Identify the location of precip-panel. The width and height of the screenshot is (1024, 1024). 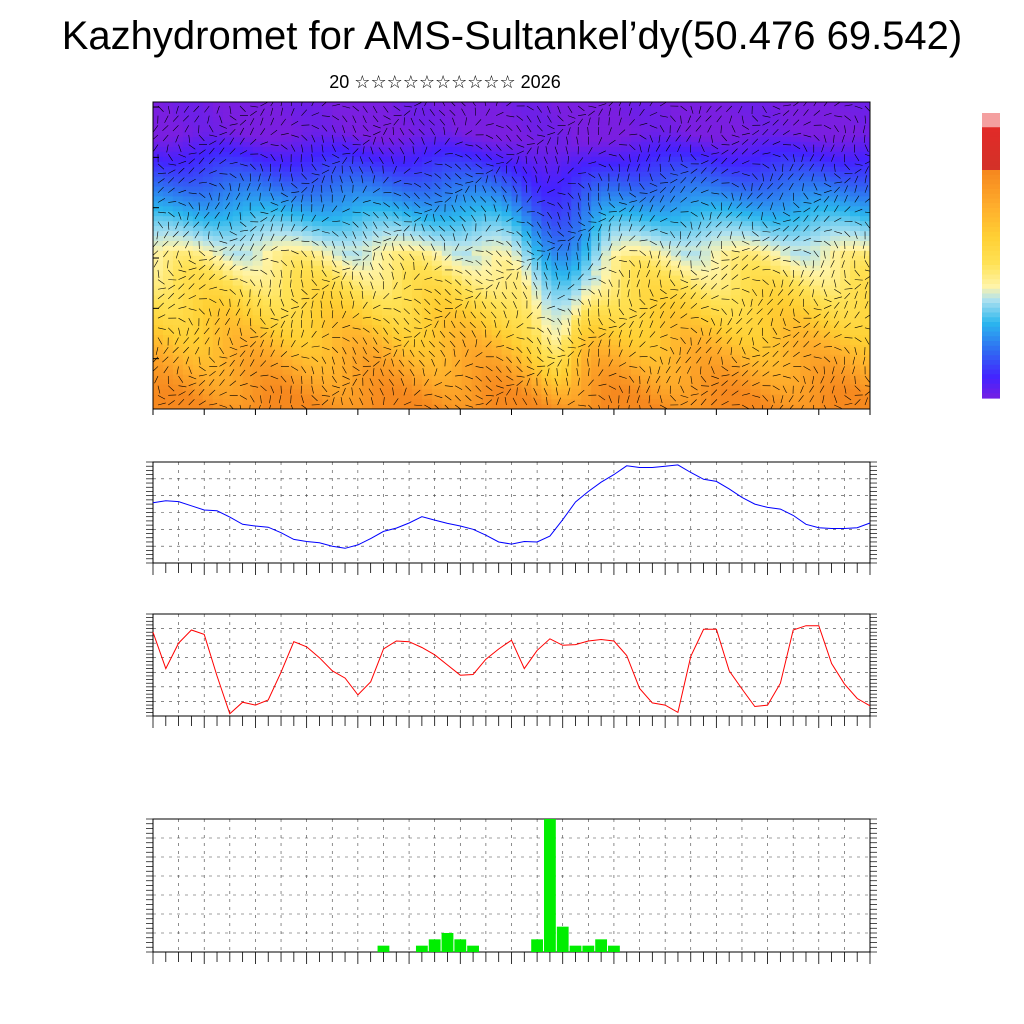
(511, 891).